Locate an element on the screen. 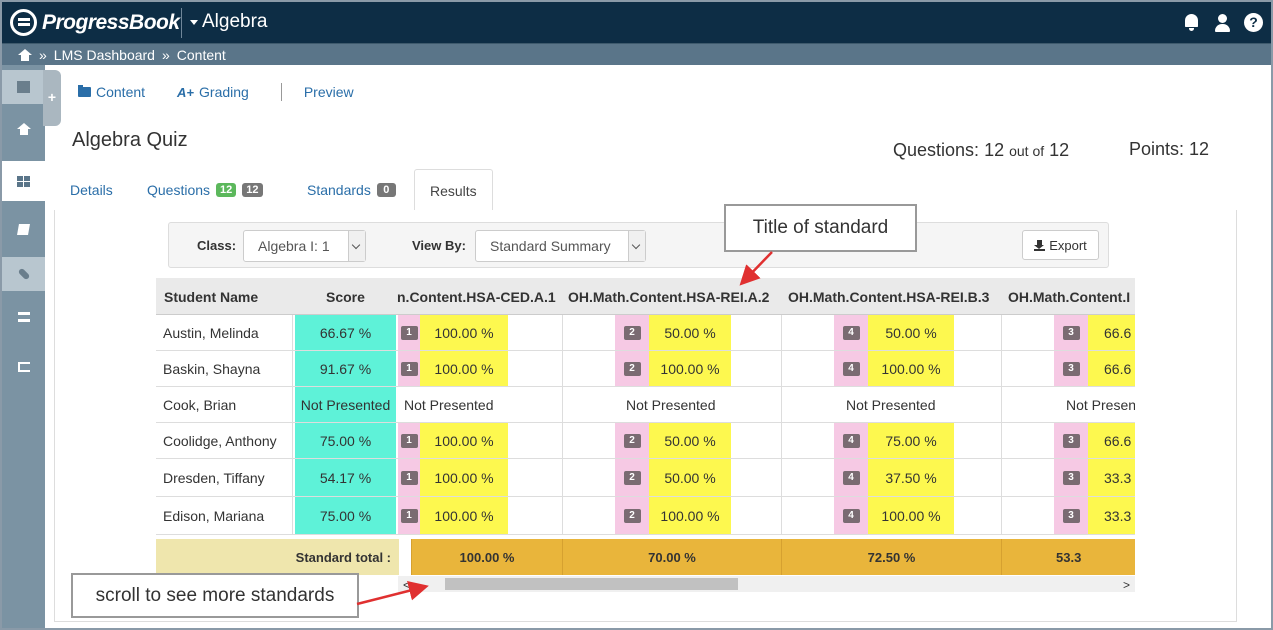 Image resolution: width=1273 pixels, height=630 pixels. sidebar-item-hierarchy is located at coordinates (23, 317).